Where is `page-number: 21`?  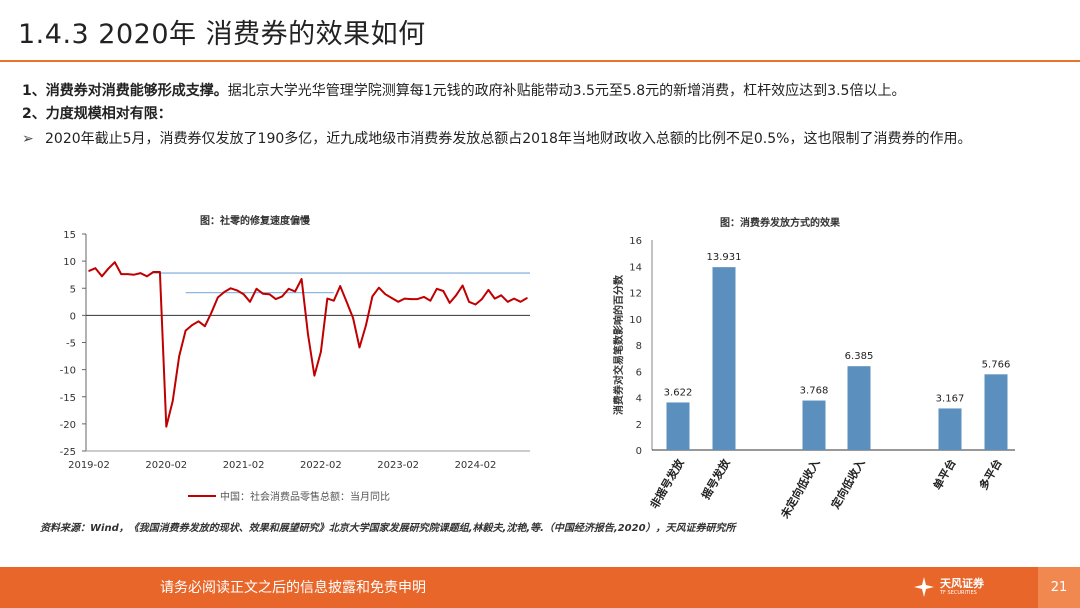
page-number: 21 is located at coordinates (1059, 587).